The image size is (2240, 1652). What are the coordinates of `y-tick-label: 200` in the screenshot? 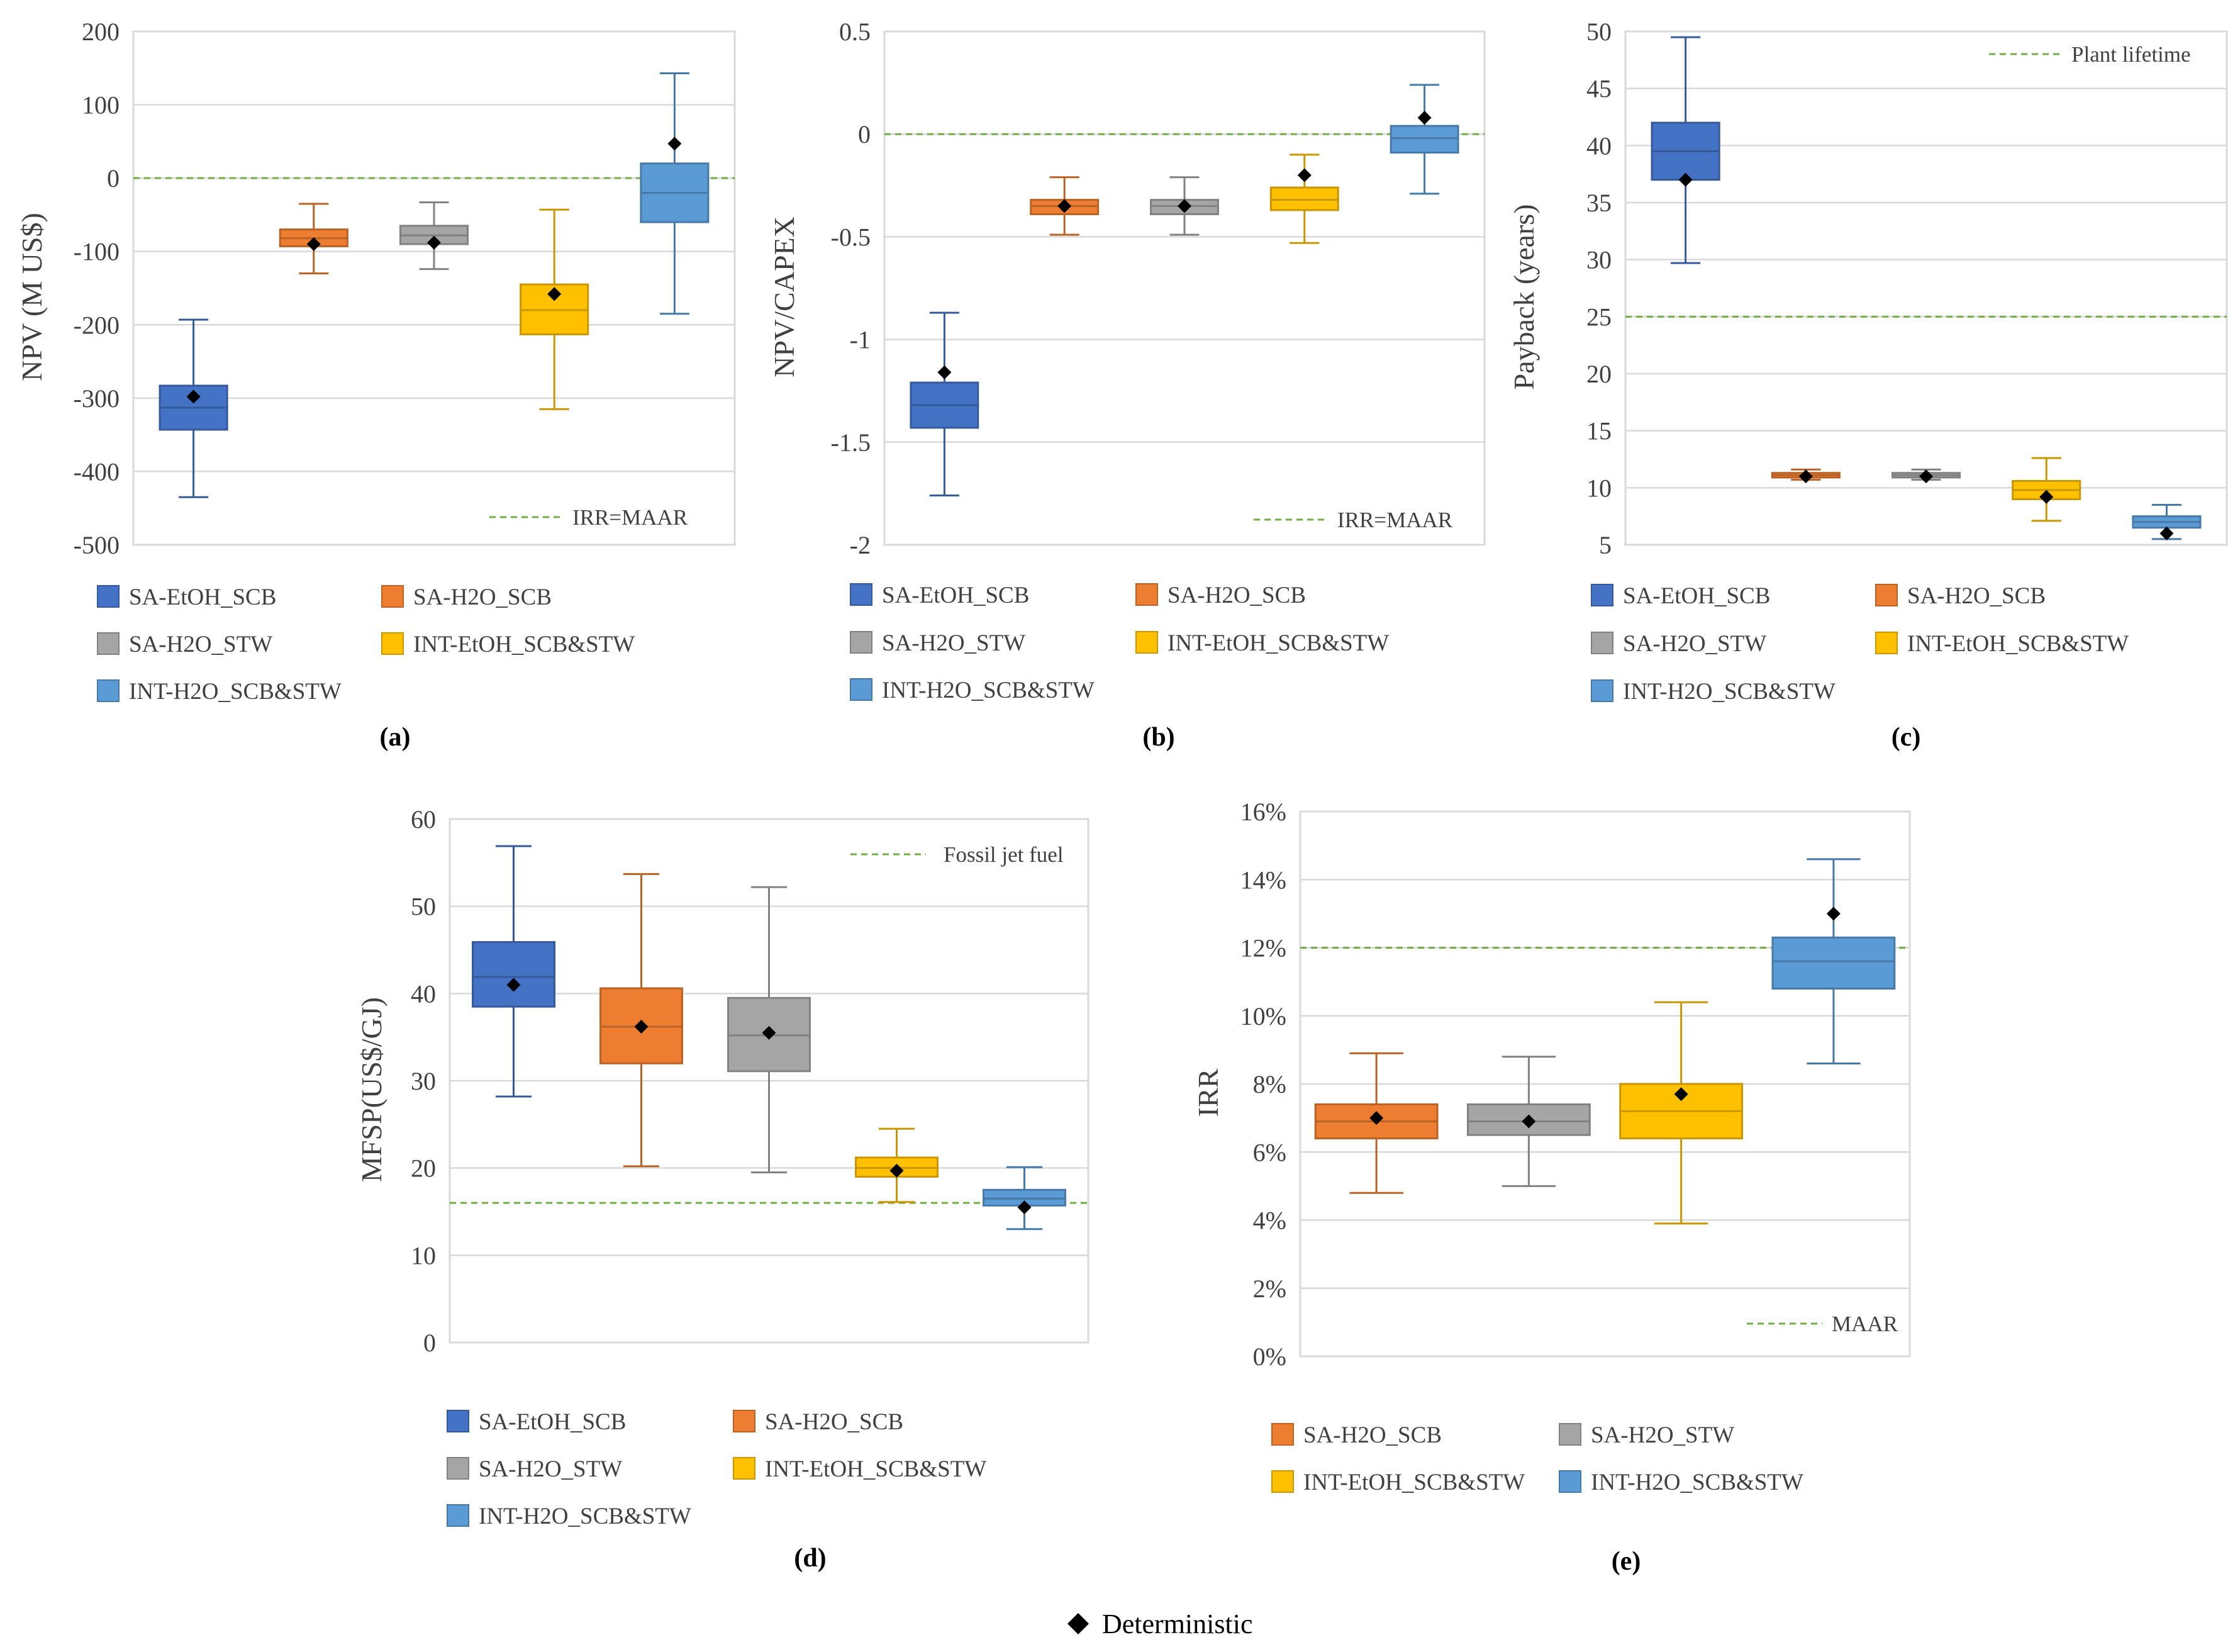 It's located at (101, 32).